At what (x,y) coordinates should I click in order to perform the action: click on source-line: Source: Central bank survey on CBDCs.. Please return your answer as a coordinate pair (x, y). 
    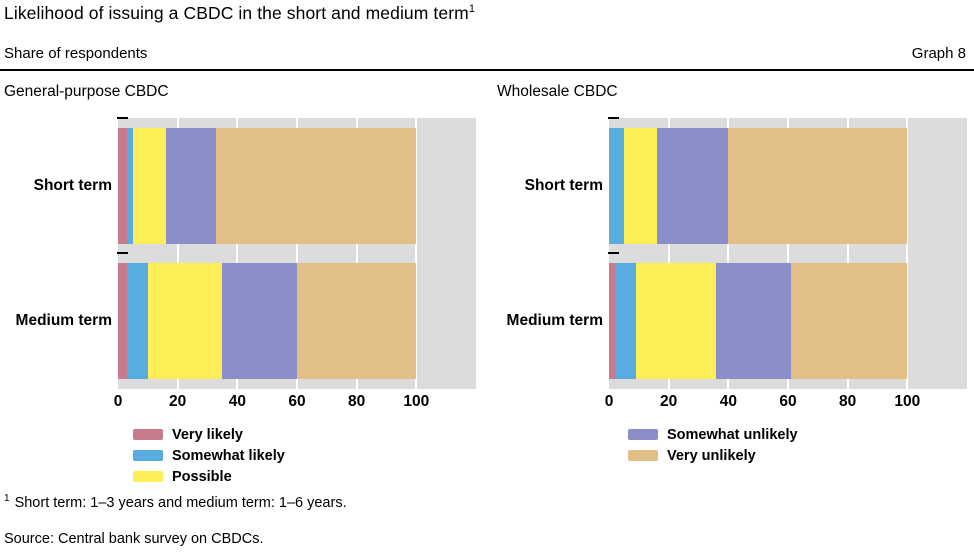
    Looking at the image, I should click on (134, 539).